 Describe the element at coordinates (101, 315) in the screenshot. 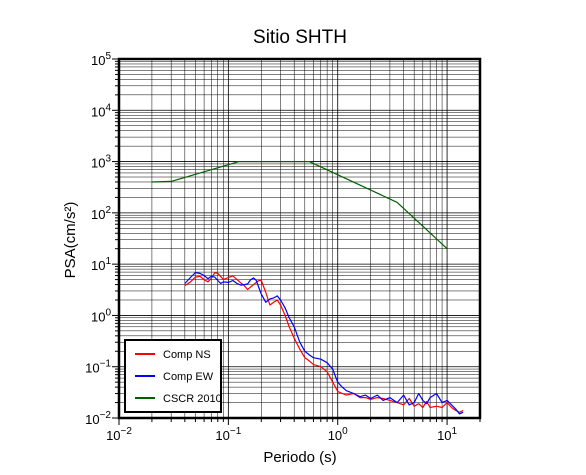

I see `y-tick-label: 10⁰` at that location.